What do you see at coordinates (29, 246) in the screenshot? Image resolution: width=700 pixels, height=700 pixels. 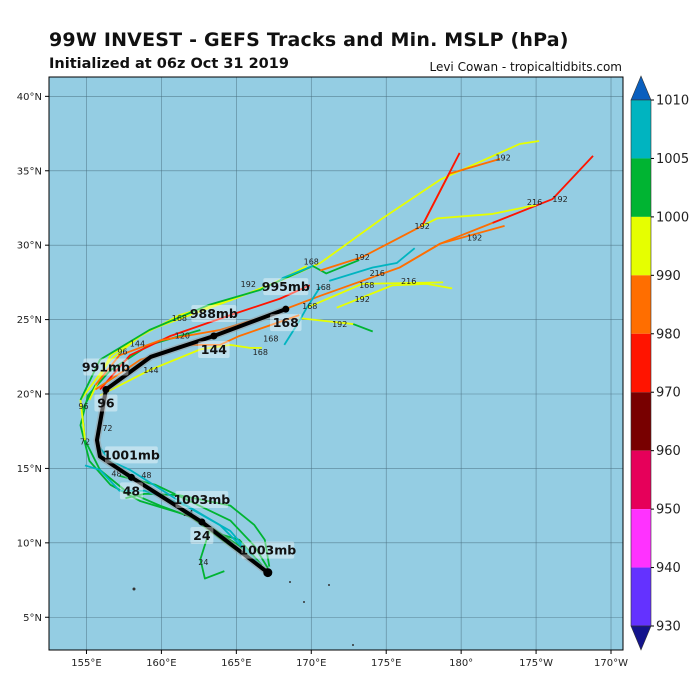 I see `lat-tick-label: 30°N` at bounding box center [29, 246].